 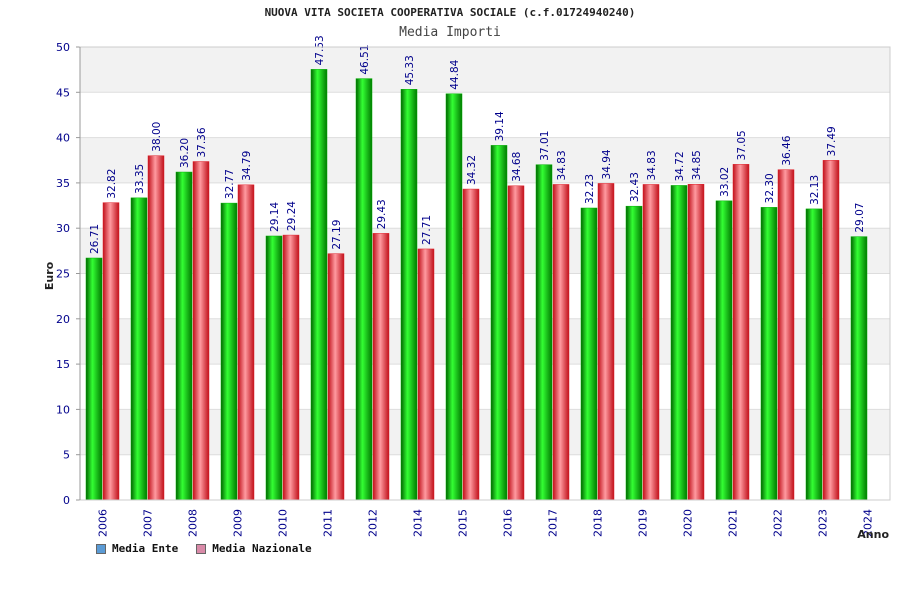 What do you see at coordinates (202, 142) in the screenshot?
I see `value-label-nazionale: 37.36` at bounding box center [202, 142].